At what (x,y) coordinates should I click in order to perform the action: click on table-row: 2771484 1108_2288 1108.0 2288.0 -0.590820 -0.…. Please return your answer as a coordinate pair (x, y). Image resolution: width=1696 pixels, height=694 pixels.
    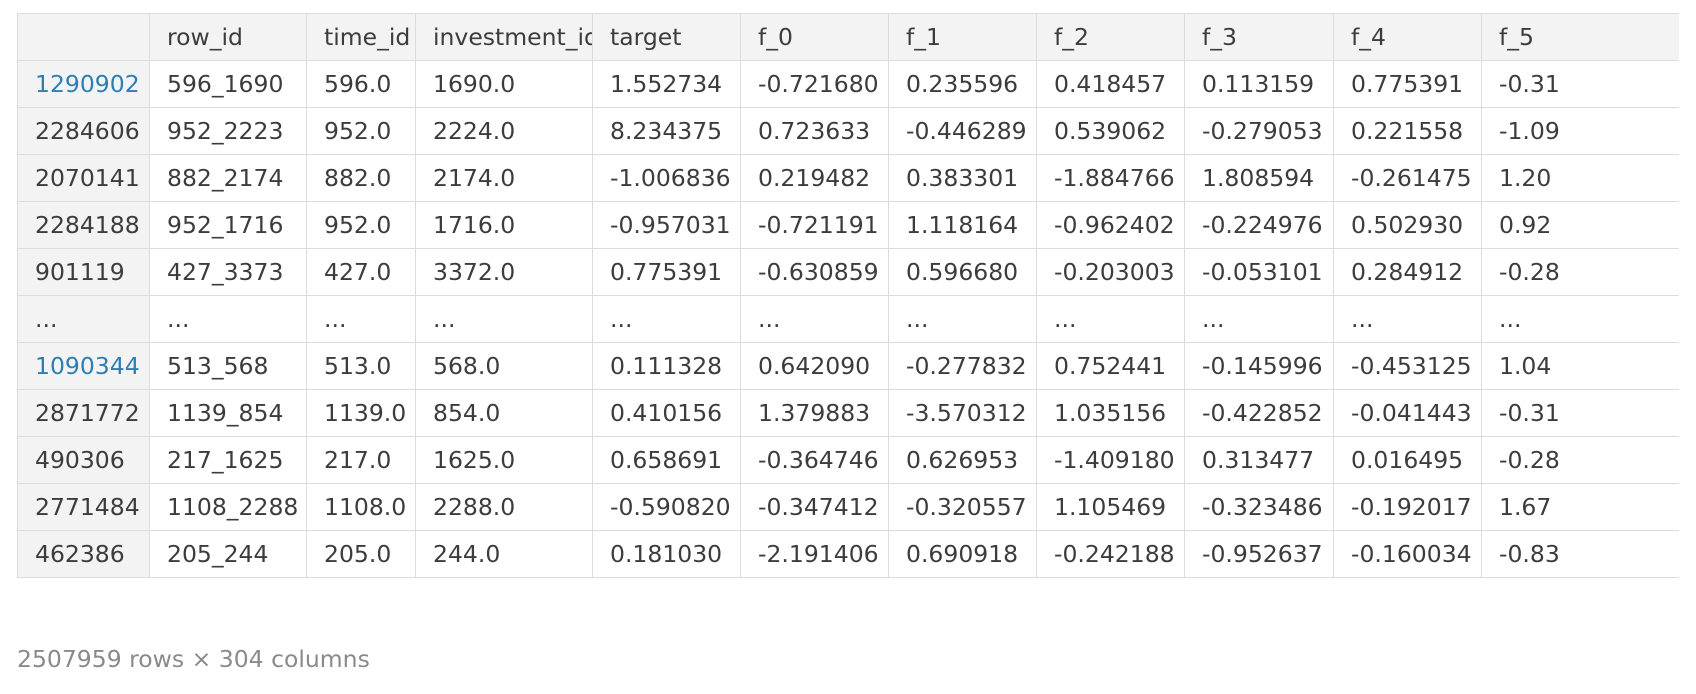
    Looking at the image, I should click on (848, 507).